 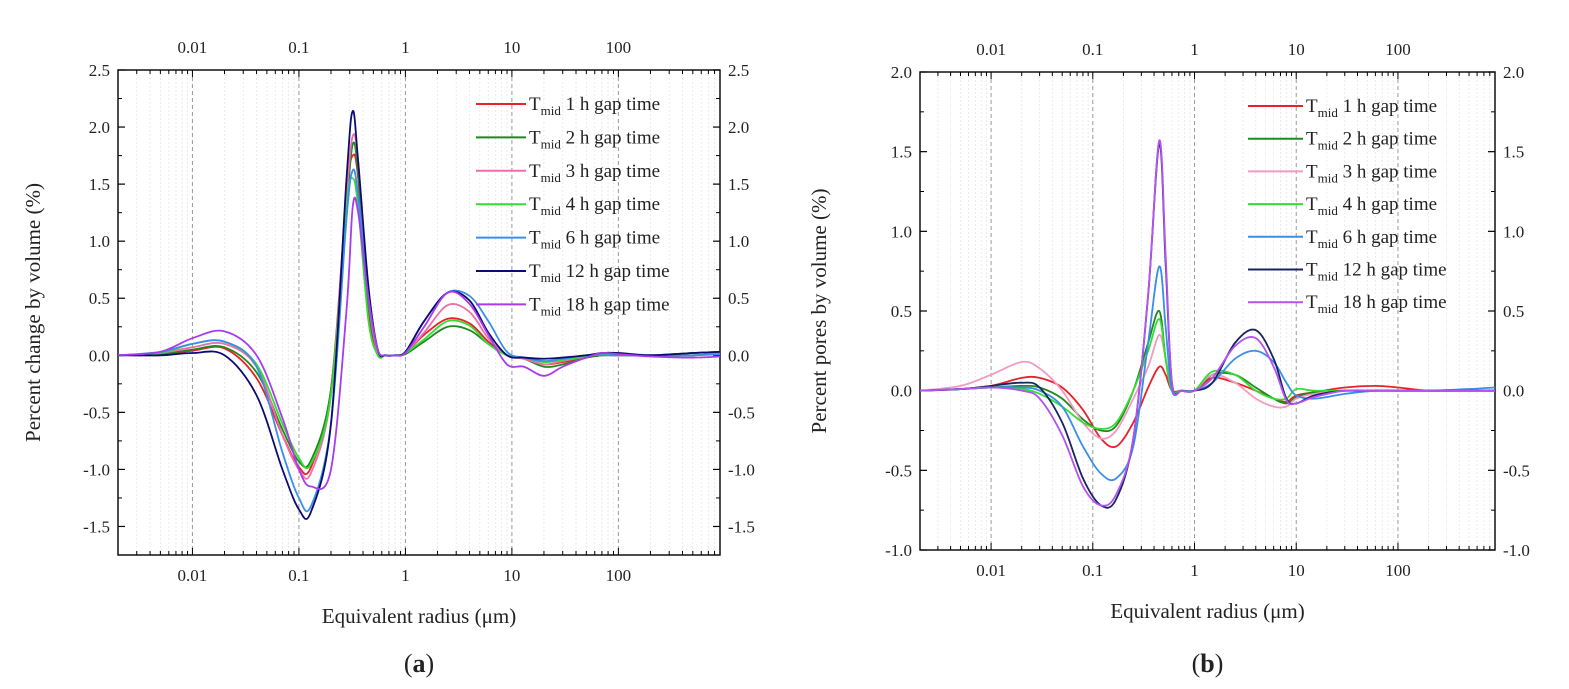 What do you see at coordinates (738, 70) in the screenshot?
I see `y-tick-label-right: 2.5` at bounding box center [738, 70].